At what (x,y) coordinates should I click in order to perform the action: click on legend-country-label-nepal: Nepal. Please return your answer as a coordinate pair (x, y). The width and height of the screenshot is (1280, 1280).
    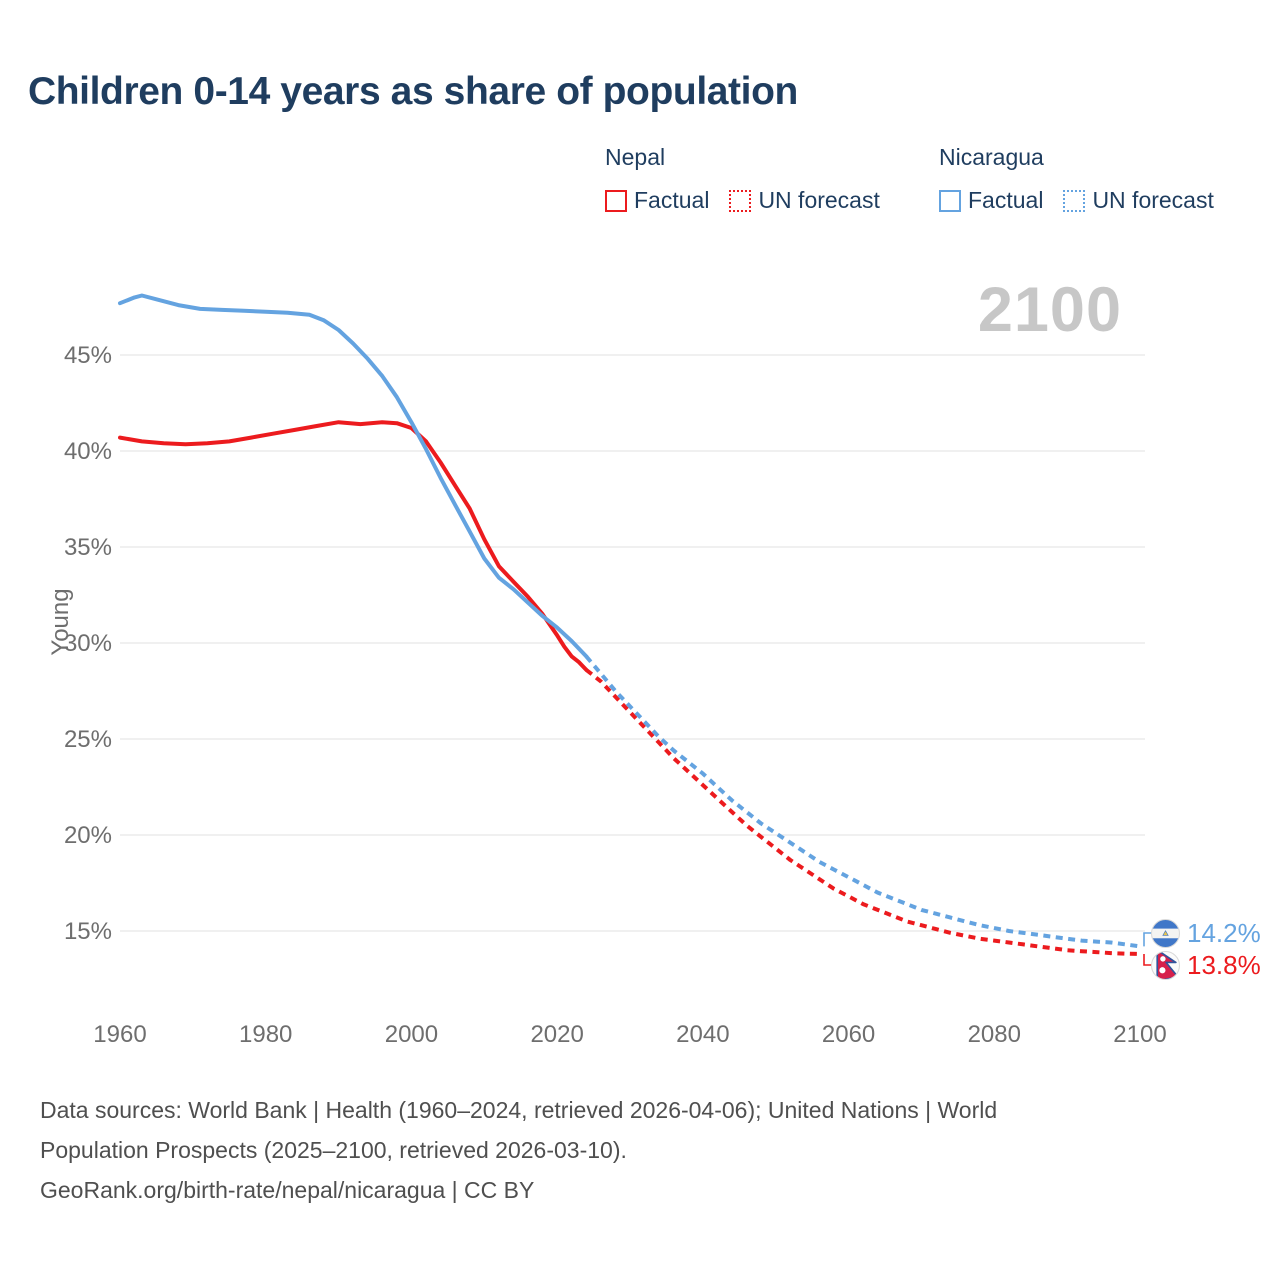
    Looking at the image, I should click on (635, 157).